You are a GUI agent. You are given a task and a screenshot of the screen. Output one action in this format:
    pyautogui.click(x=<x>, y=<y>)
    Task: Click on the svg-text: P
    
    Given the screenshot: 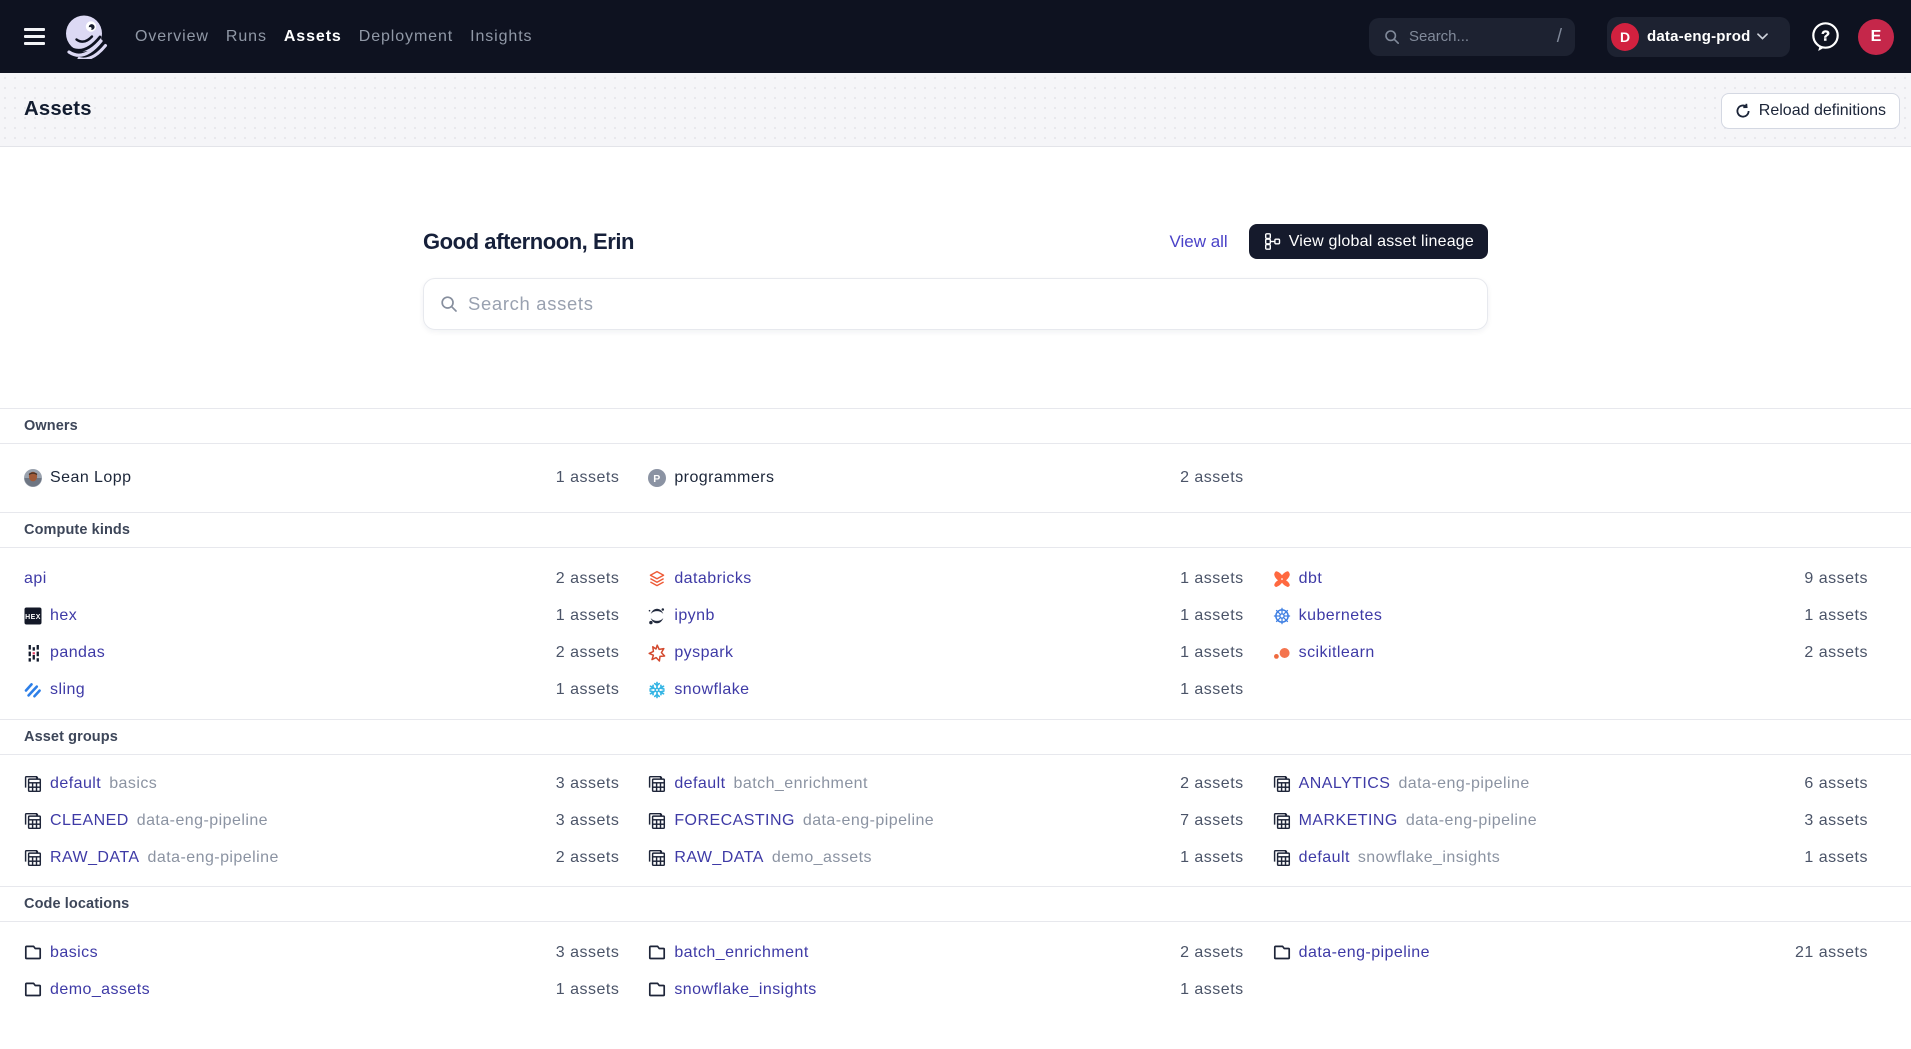 What is the action you would take?
    pyautogui.click(x=657, y=479)
    